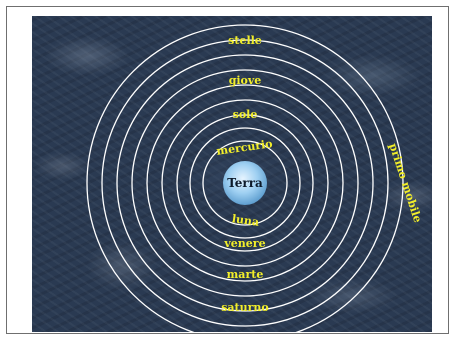 Image resolution: width=457 pixels, height=342 pixels. Describe the element at coordinates (245, 147) in the screenshot. I see `label-mercurio: mercurio` at that location.